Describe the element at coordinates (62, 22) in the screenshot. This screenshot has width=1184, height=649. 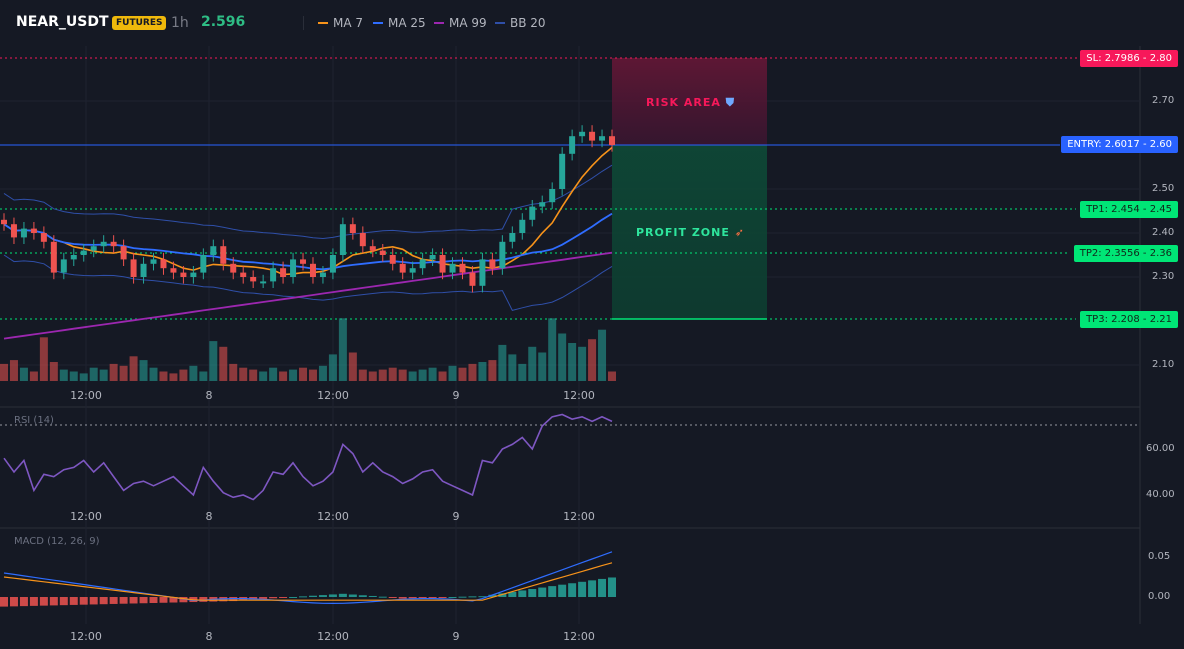
I see `symbol-name: NEAR_USDT` at that location.